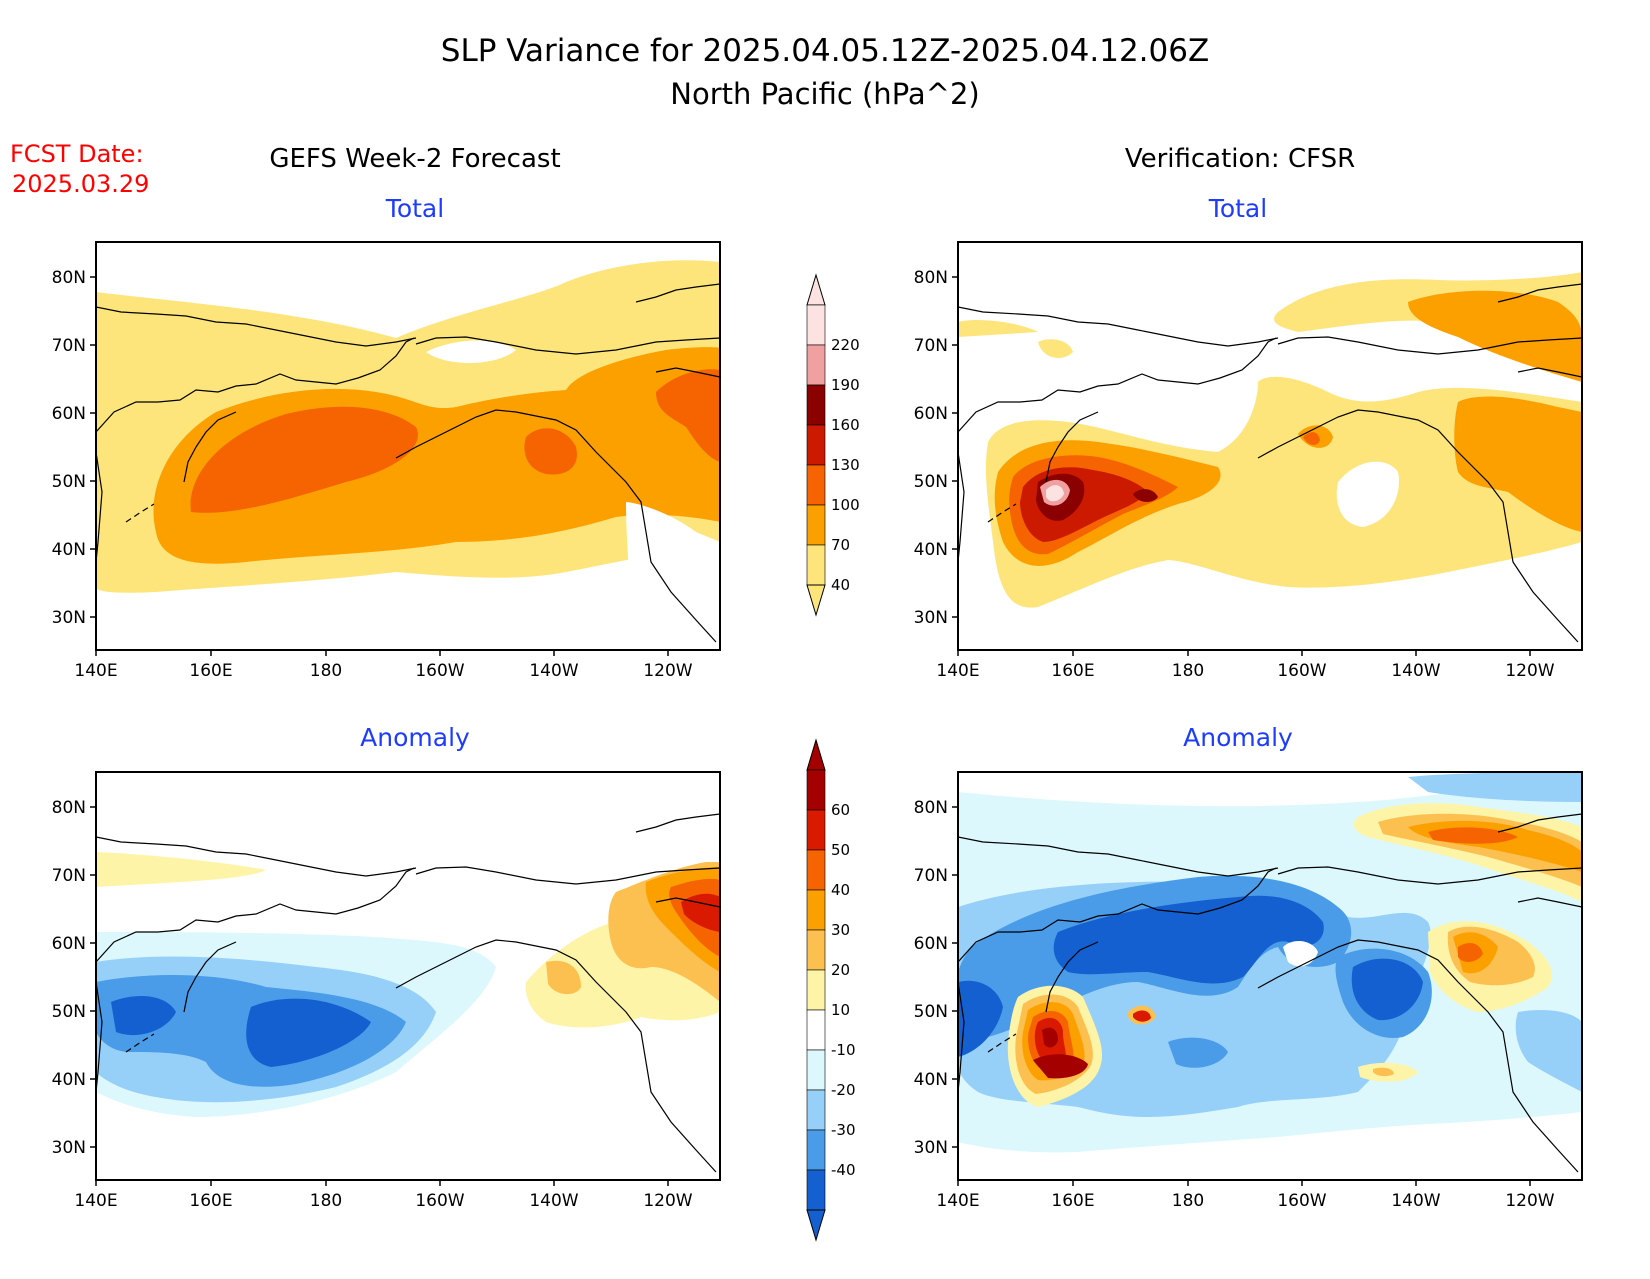  I want to click on contour-neg40-right, so click(1387, 989).